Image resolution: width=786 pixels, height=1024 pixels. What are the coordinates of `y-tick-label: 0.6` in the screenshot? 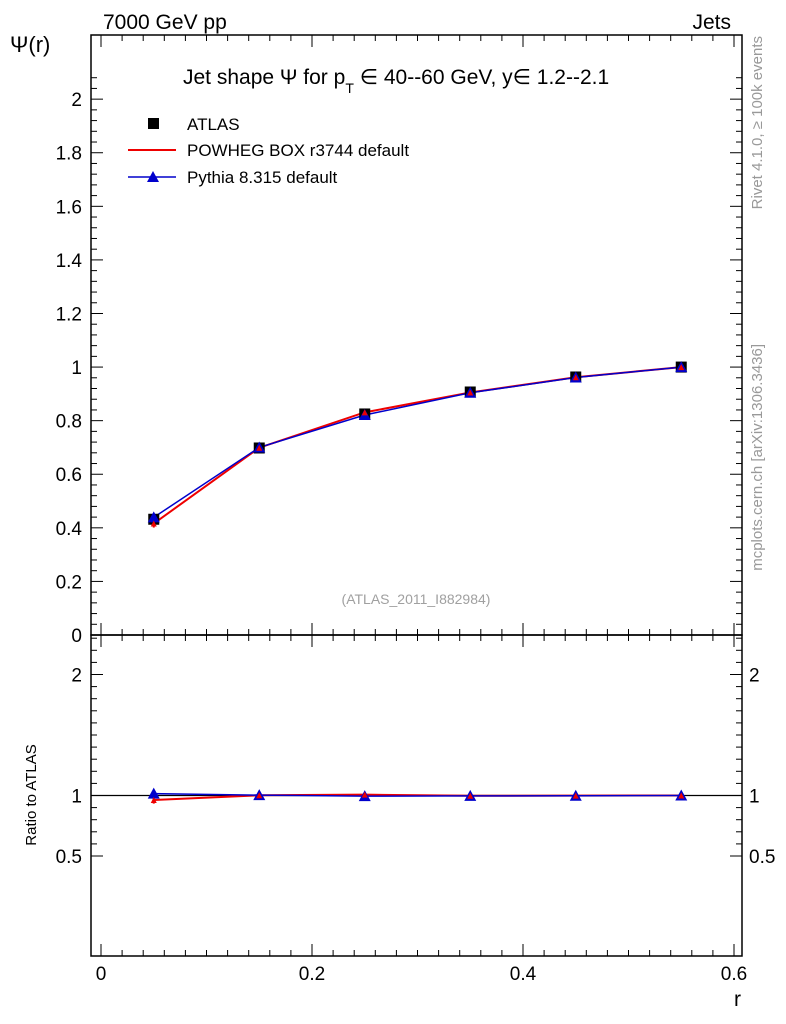 It's located at (69, 475).